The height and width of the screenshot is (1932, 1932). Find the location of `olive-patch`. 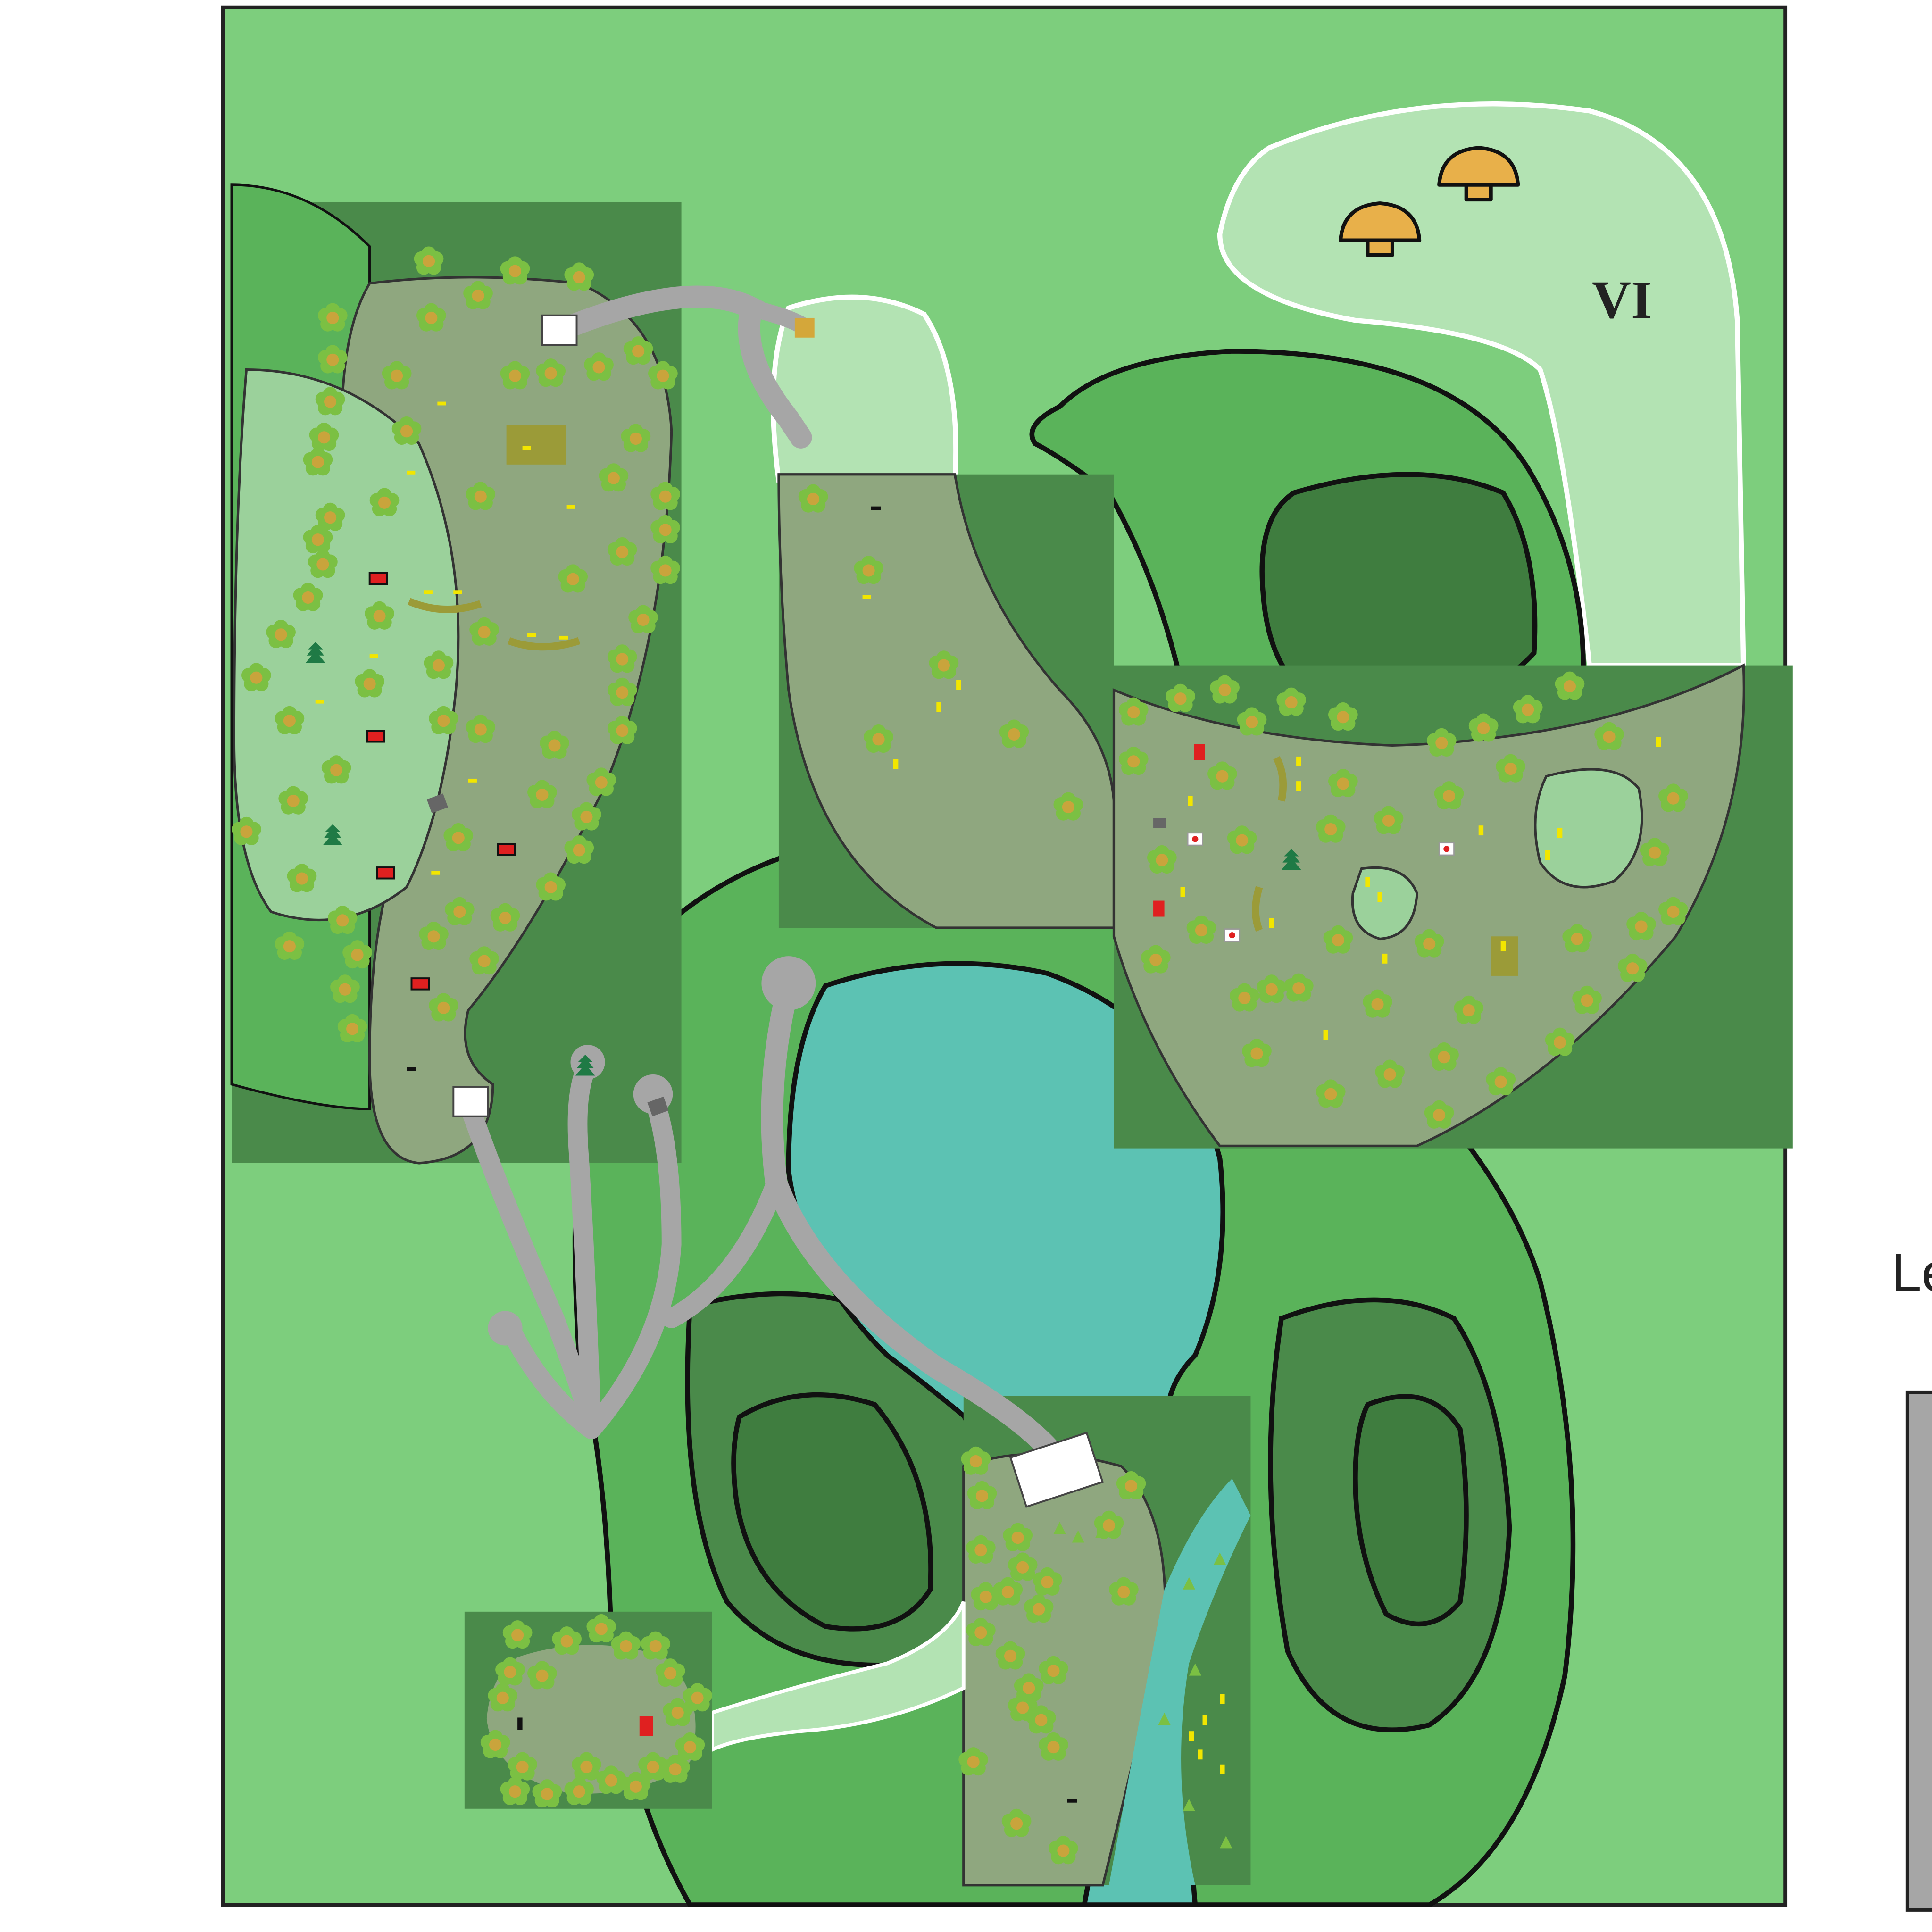

olive-patch is located at coordinates (536, 445).